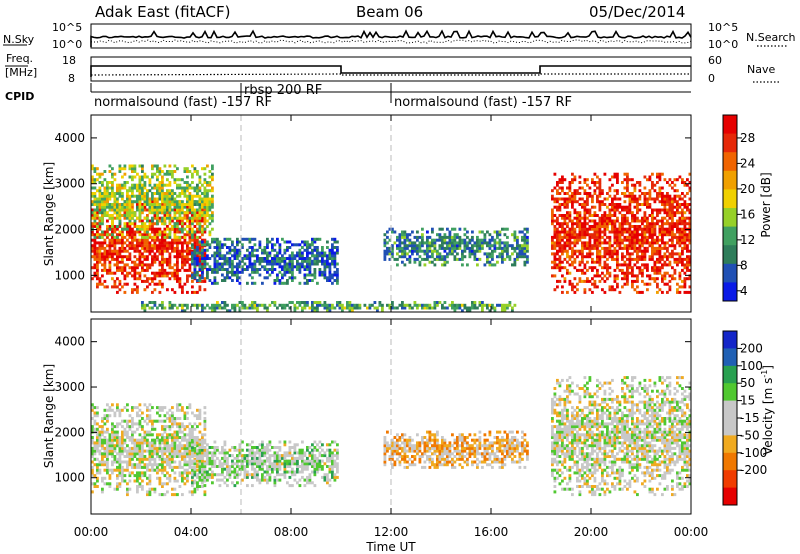  What do you see at coordinates (389, 12) in the screenshot?
I see `beam-title: Beam 06` at bounding box center [389, 12].